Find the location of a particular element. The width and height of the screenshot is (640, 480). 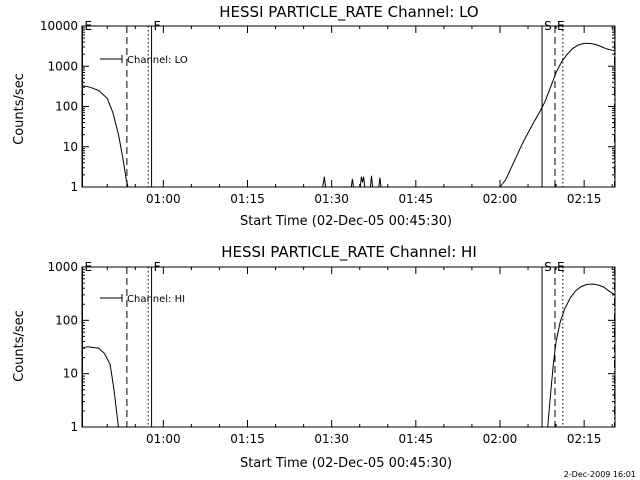

hi-legend-label: Channel: HI is located at coordinates (156, 299).